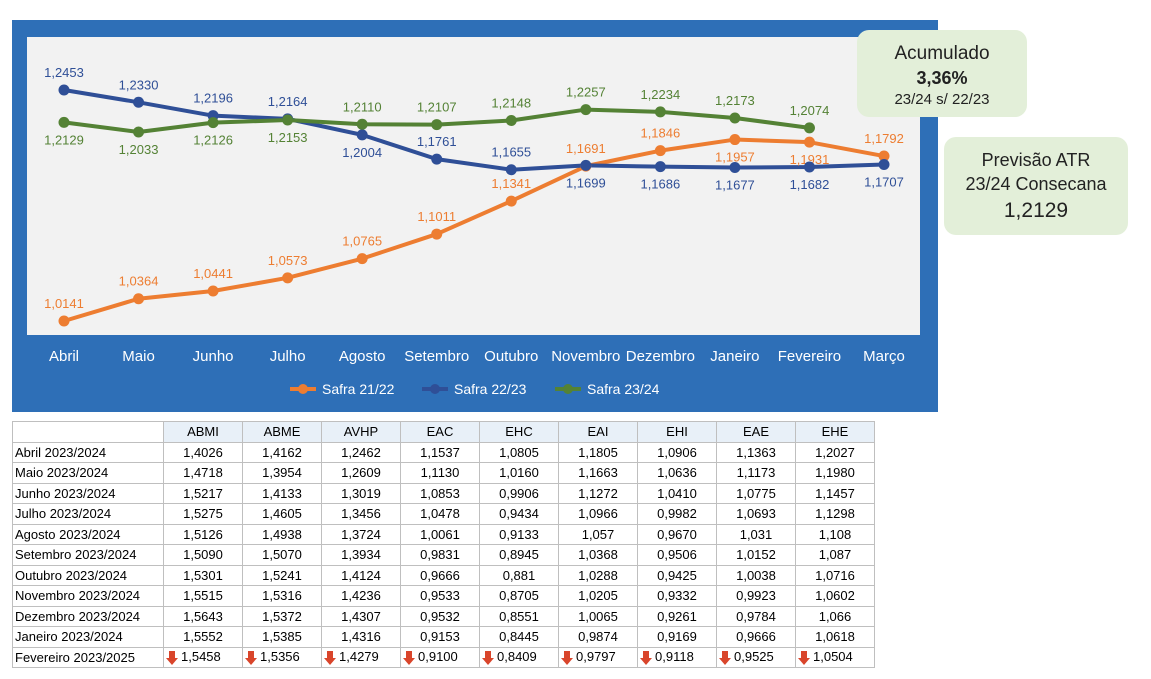 This screenshot has height=679, width=1151. Describe the element at coordinates (64, 72) in the screenshot. I see `data-label: 1,2453` at that location.